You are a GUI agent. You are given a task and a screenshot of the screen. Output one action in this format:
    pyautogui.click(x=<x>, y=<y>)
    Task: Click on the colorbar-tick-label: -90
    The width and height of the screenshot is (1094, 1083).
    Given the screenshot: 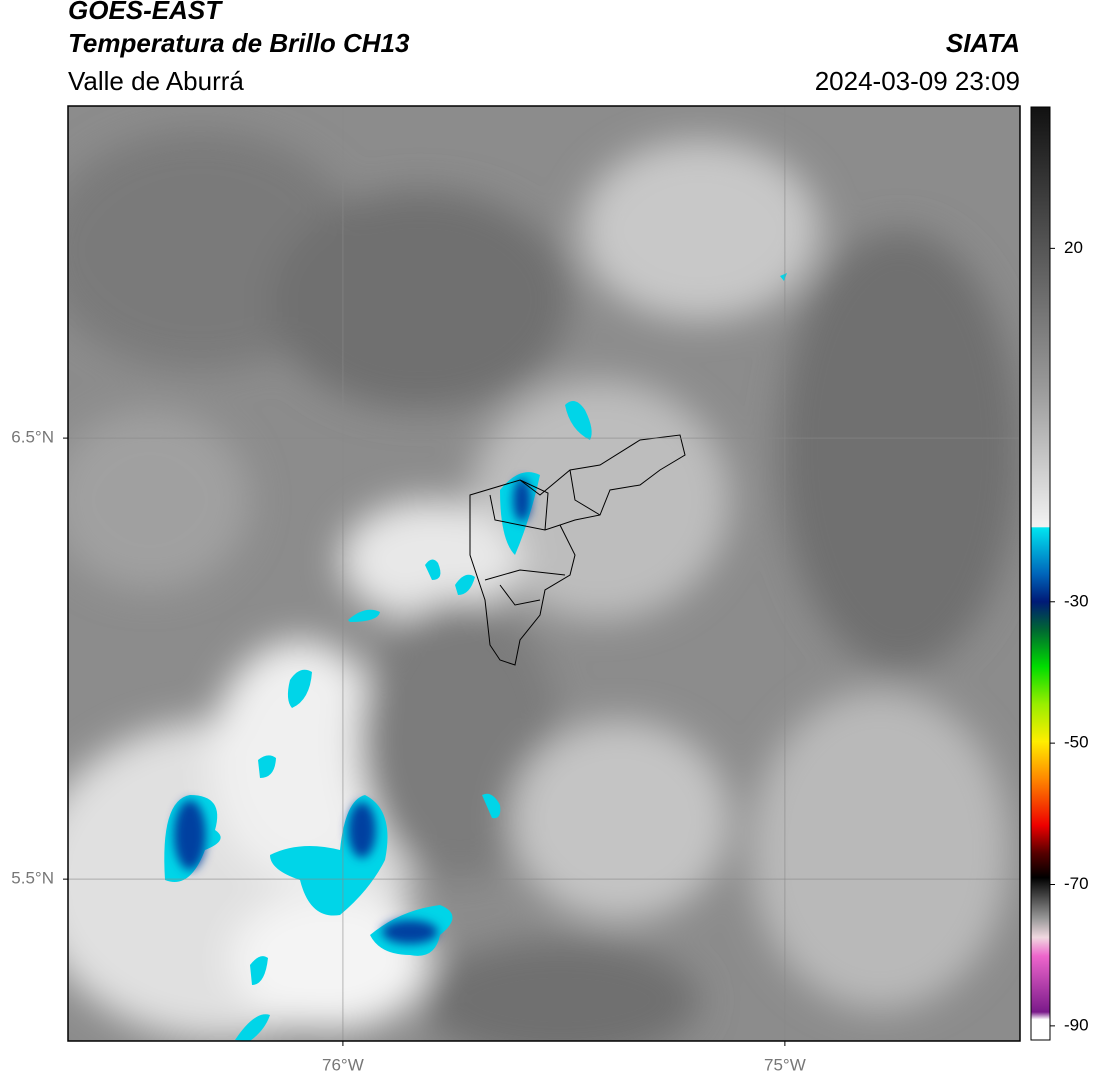 What is the action you would take?
    pyautogui.click(x=1076, y=1024)
    